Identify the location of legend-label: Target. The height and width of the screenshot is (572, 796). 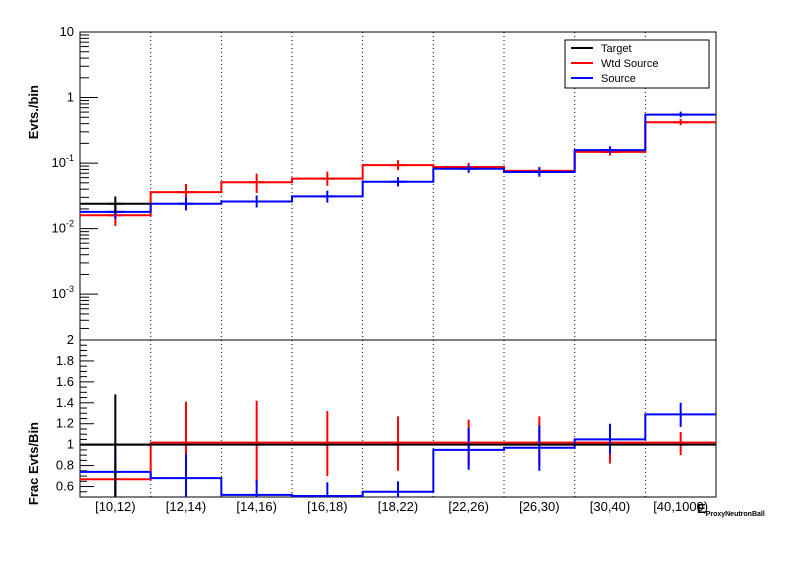
(616, 49).